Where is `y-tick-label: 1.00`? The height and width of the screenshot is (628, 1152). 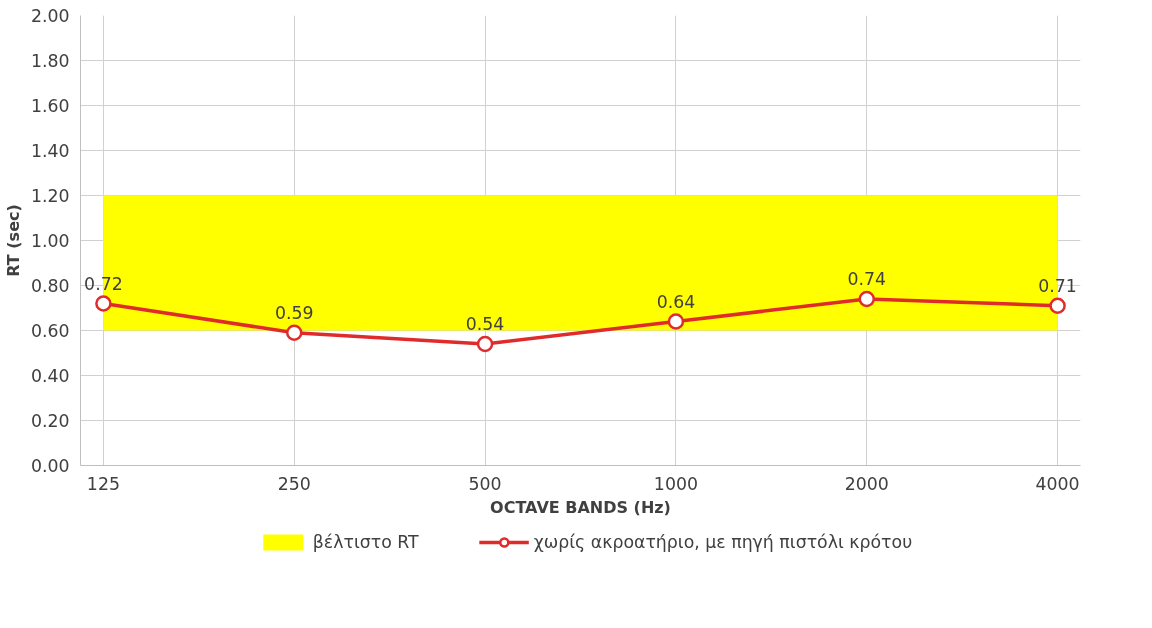 y-tick-label: 1.00 is located at coordinates (50, 241).